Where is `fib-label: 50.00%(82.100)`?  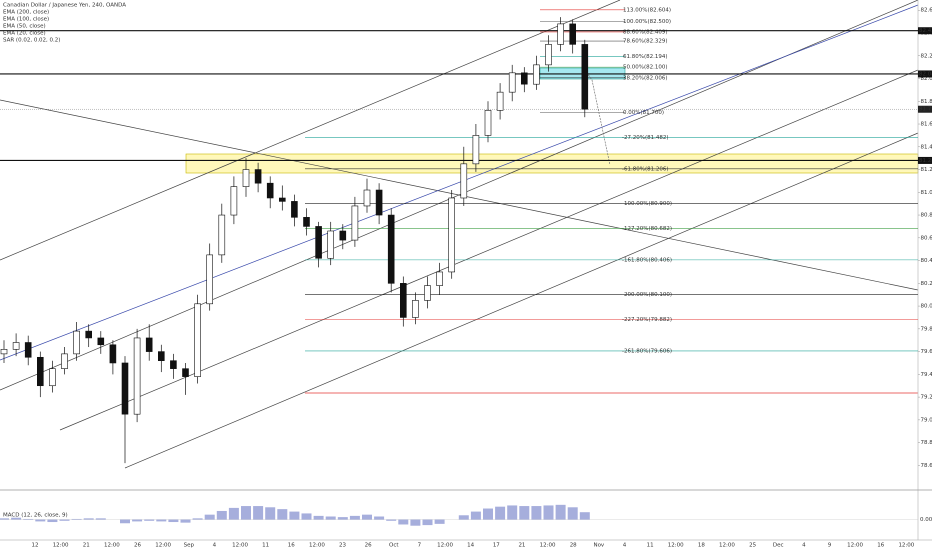
fib-label: 50.00%(82.100) is located at coordinates (645, 68).